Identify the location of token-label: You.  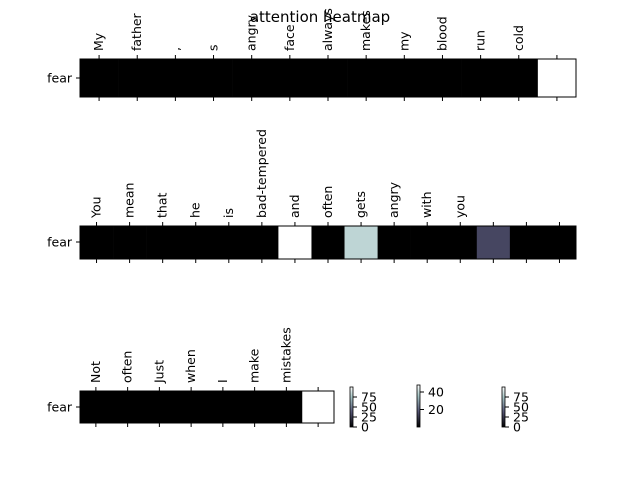
(96, 207).